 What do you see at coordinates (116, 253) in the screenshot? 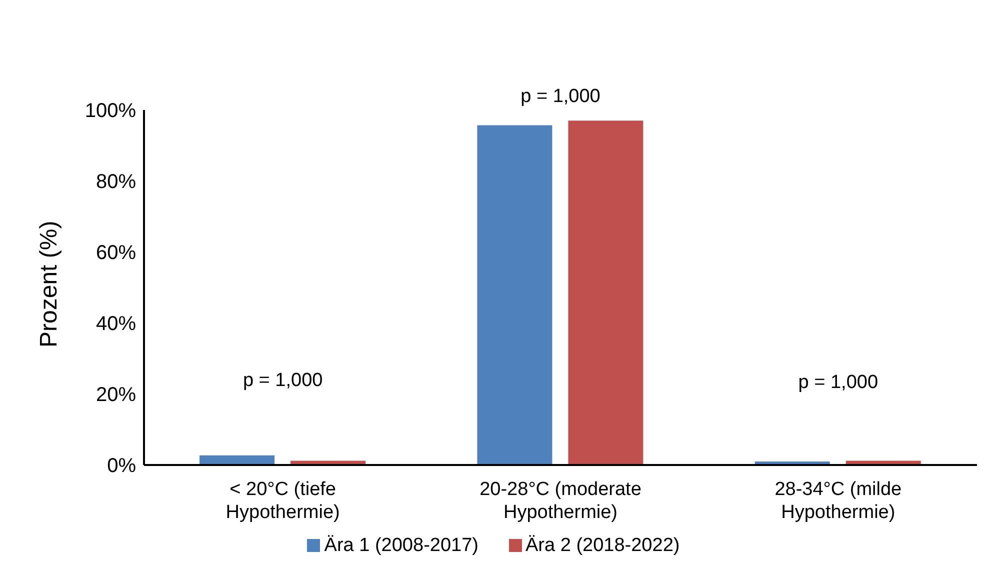
I see `y-tick-label: 60%` at bounding box center [116, 253].